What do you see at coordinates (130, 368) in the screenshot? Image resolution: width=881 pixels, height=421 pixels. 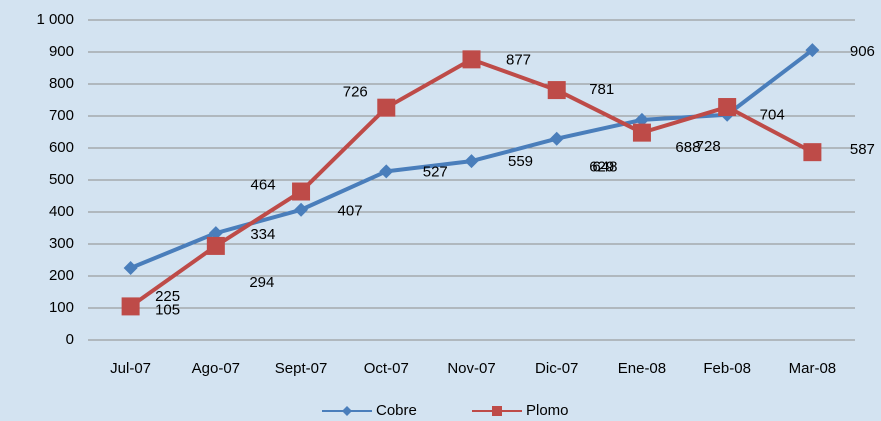 I see `x-tick-label: Jul-07` at bounding box center [130, 368].